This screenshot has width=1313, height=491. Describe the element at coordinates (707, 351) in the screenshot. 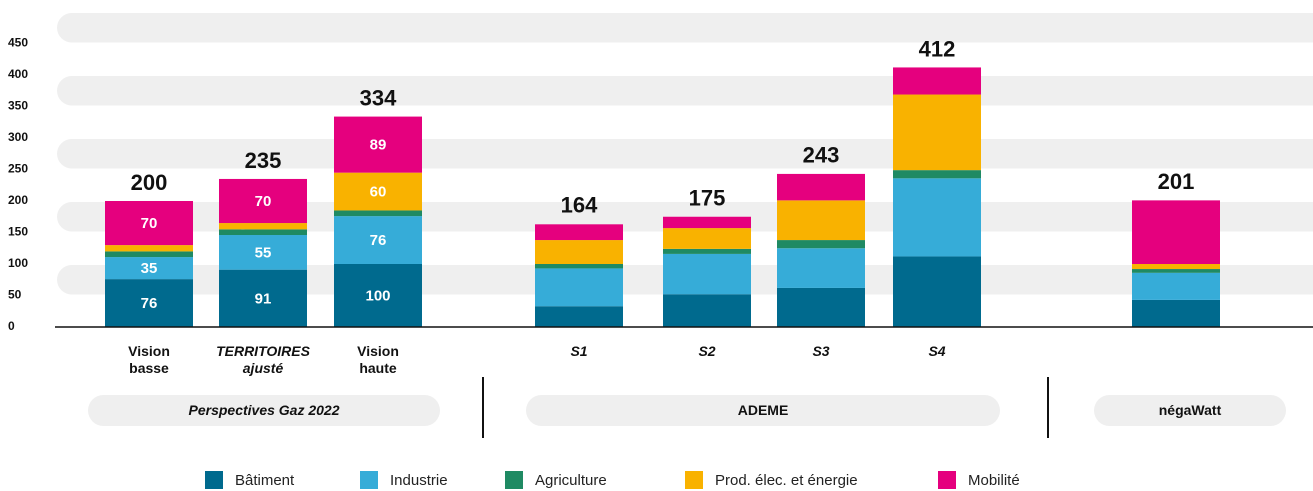

I see `x-tick-label: S2` at that location.